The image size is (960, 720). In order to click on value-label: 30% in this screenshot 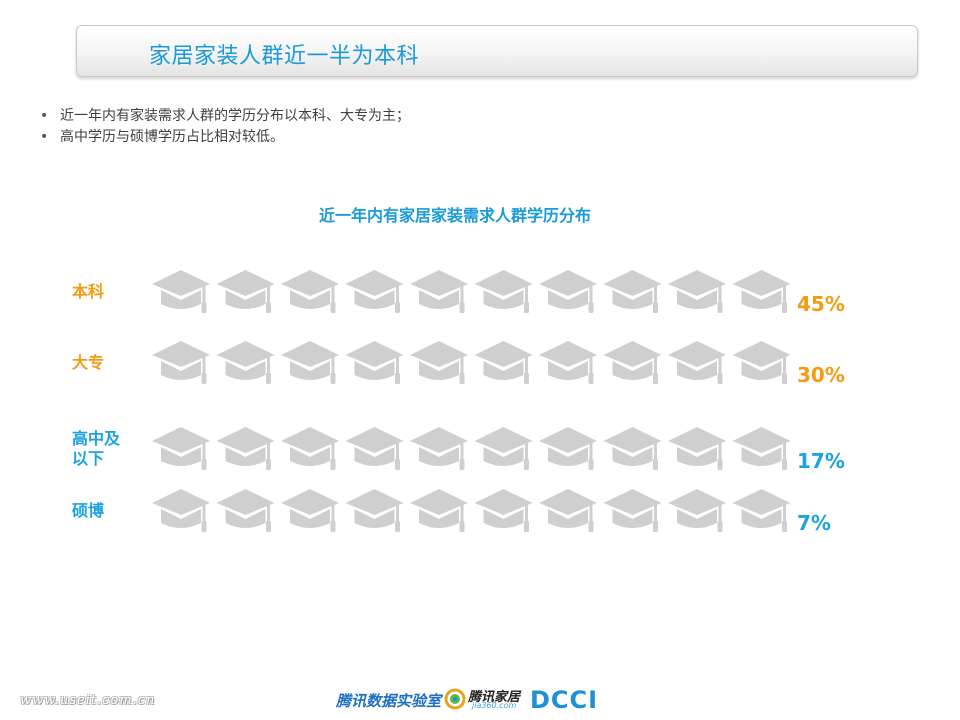, I will do `click(821, 375)`.